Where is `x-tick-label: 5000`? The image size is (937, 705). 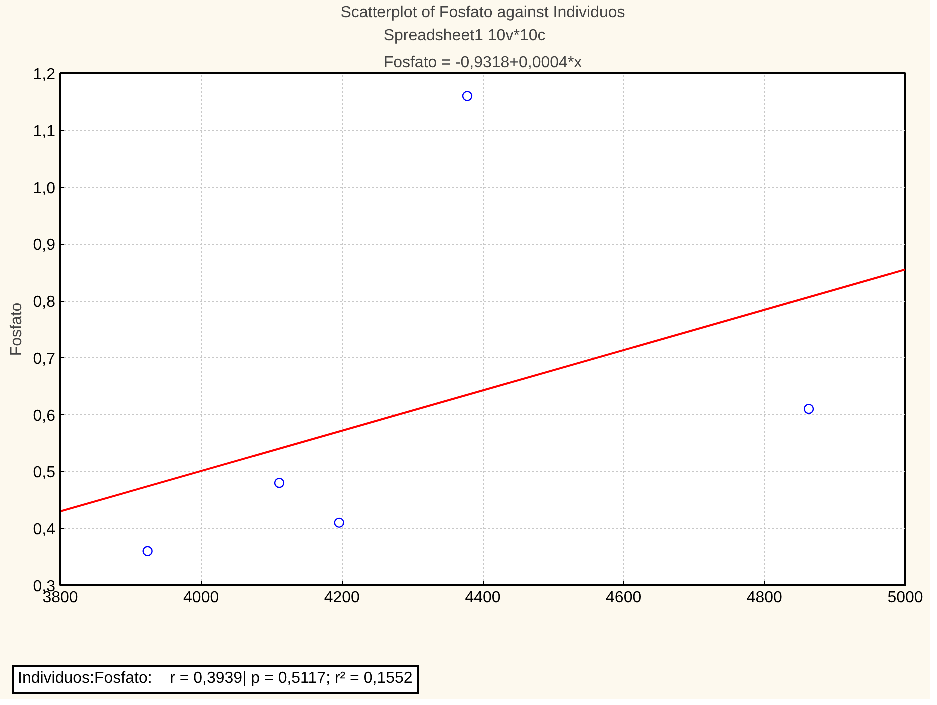 x-tick-label: 5000 is located at coordinates (906, 598).